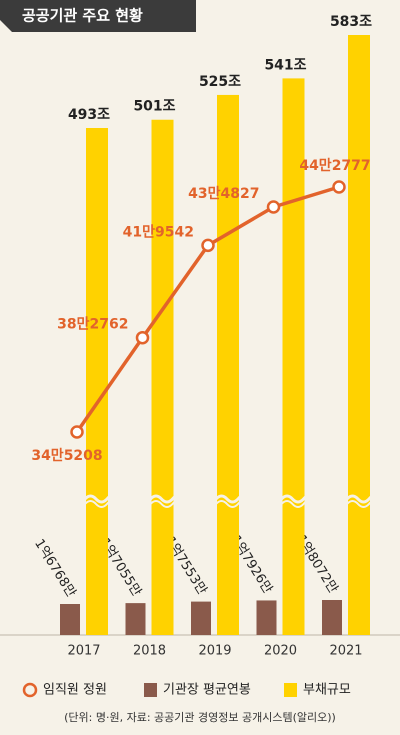 This screenshot has width=400, height=735. Describe the element at coordinates (83, 651) in the screenshot. I see `x-tick-label: 2017` at that location.